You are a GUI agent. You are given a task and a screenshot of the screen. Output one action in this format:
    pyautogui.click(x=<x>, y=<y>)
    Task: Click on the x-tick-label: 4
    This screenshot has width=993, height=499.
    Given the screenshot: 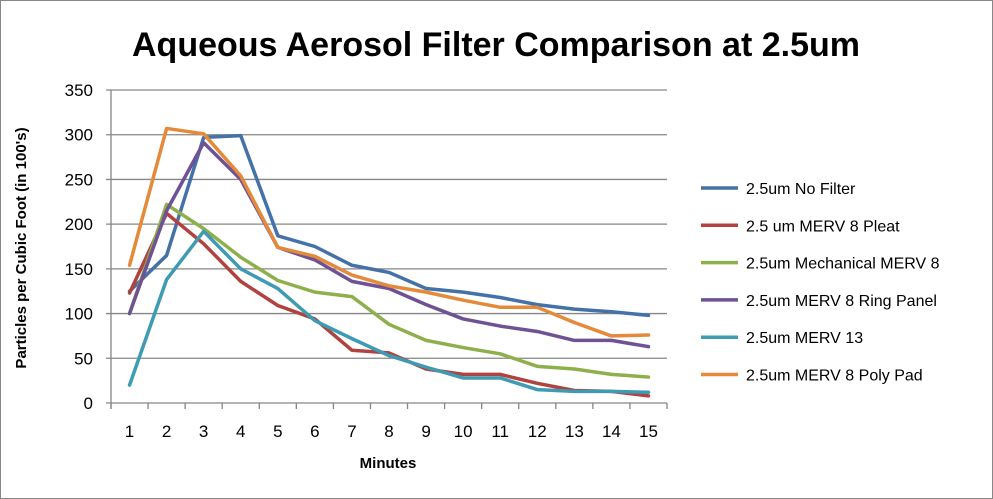 What is the action you would take?
    pyautogui.click(x=240, y=431)
    